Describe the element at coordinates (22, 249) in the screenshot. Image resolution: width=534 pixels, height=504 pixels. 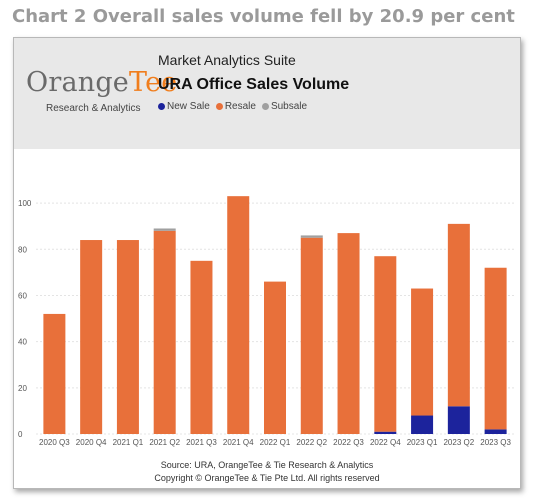
I see `y-tick-label: 80` at that location.